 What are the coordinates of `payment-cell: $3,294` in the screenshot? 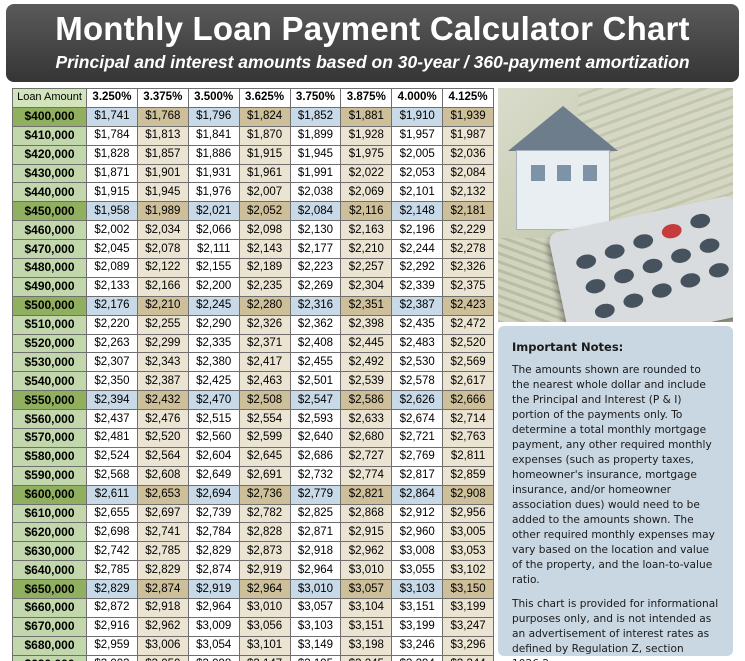 It's located at (417, 657).